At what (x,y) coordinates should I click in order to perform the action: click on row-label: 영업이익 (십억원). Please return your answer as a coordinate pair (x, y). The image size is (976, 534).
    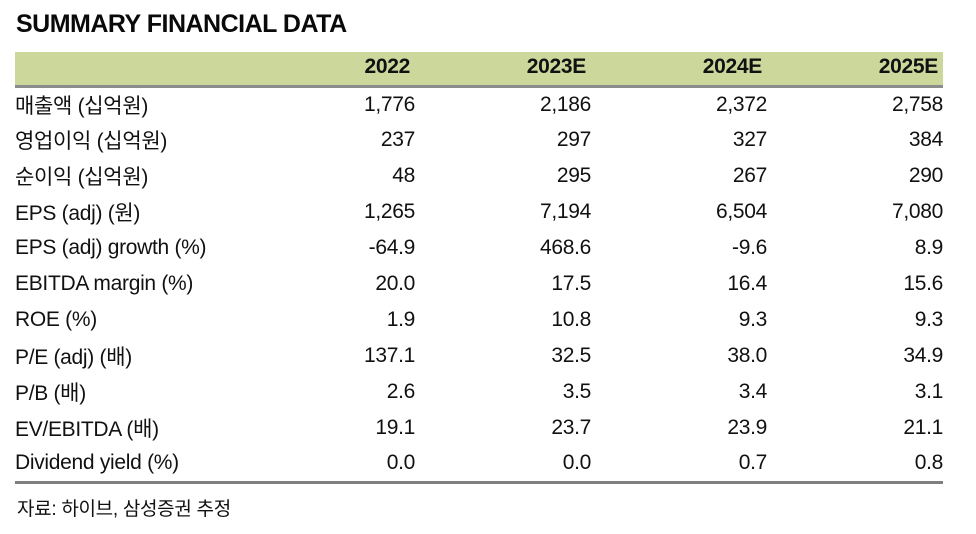
    Looking at the image, I should click on (91, 141).